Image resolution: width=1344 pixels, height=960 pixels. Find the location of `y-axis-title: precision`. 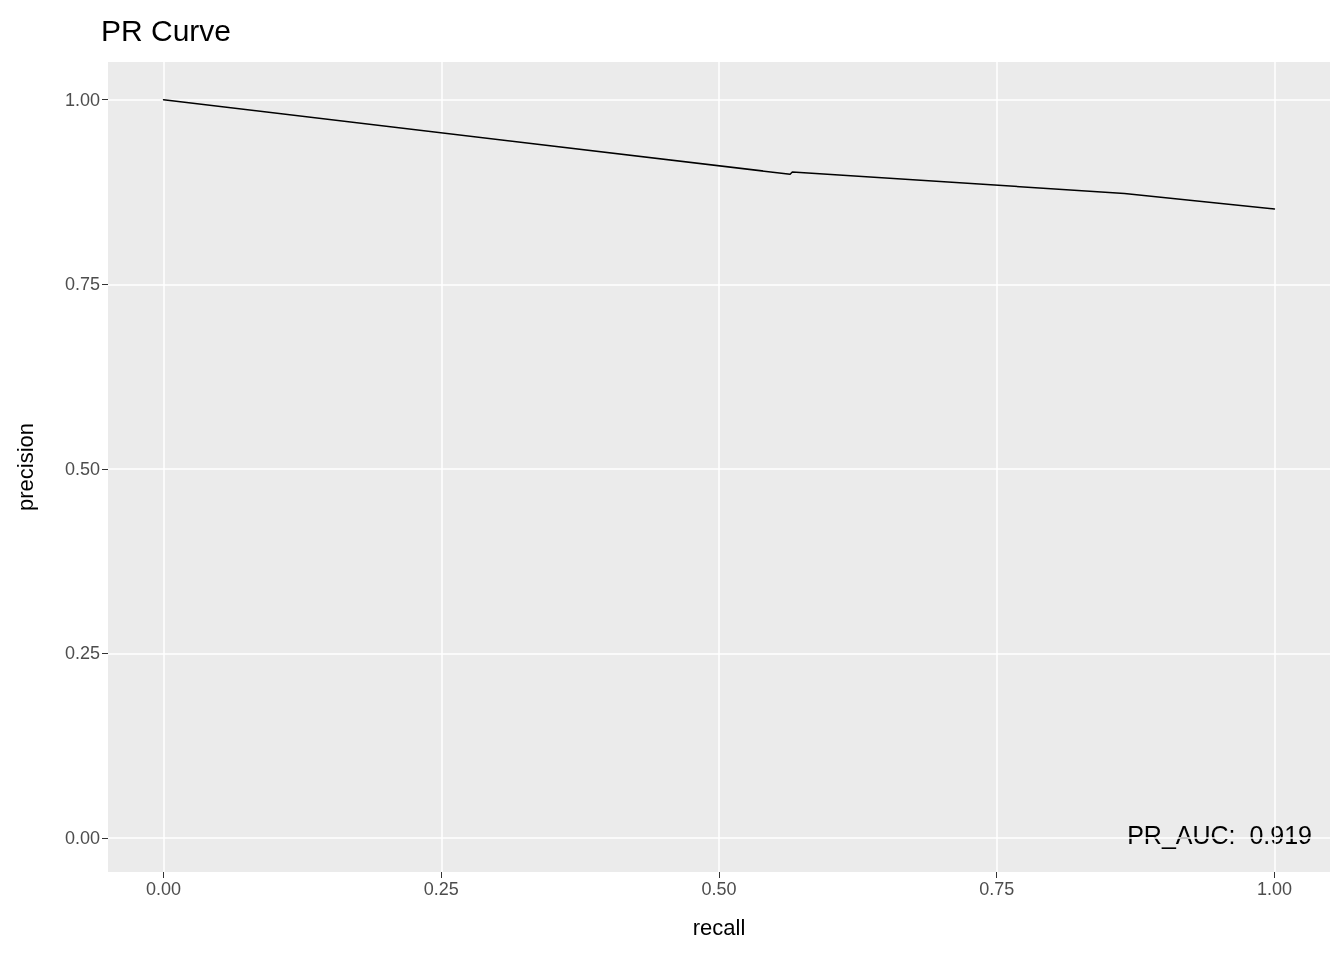

y-axis-title: precision is located at coordinates (25, 467).